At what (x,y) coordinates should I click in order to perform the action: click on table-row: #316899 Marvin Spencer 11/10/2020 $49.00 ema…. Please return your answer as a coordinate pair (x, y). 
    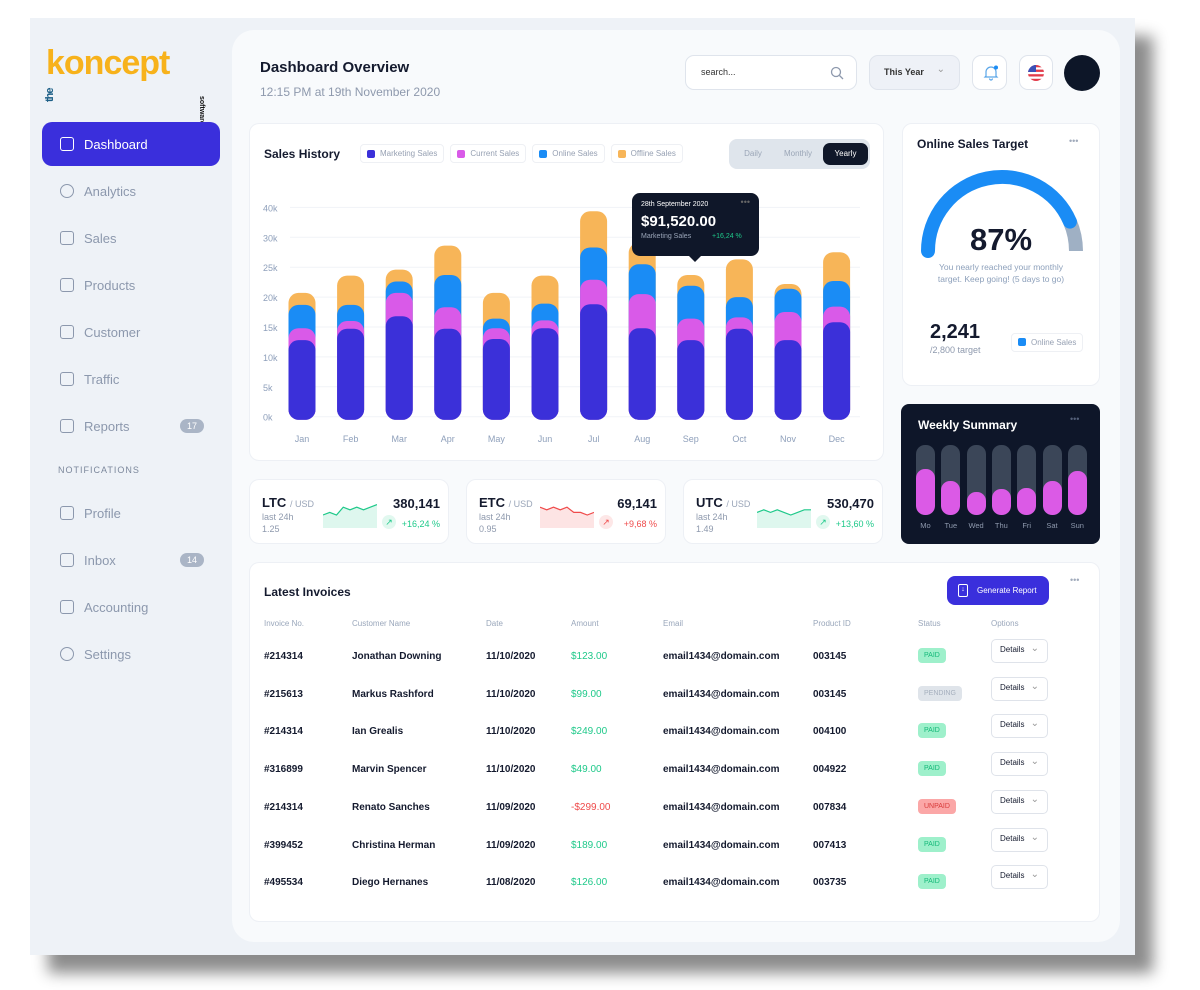
    Looking at the image, I should click on (664, 767).